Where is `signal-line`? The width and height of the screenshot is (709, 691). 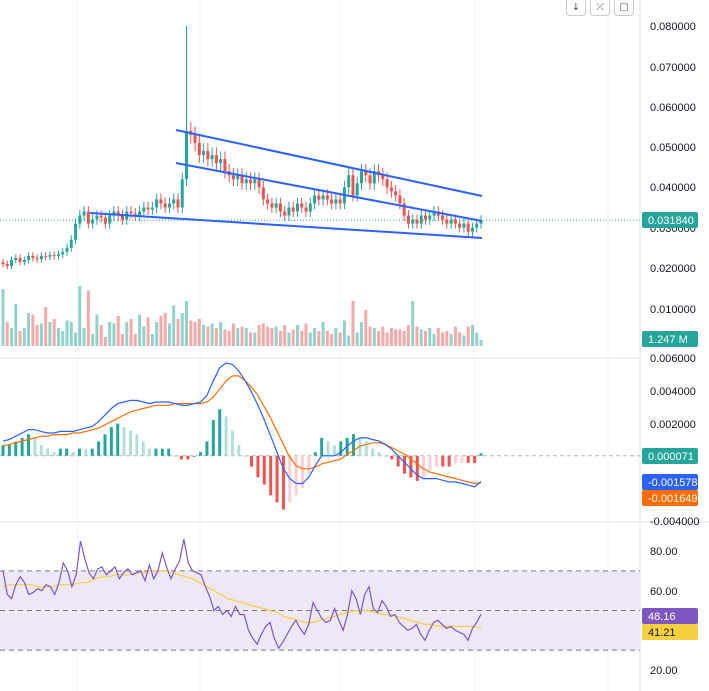
signal-line is located at coordinates (242, 430).